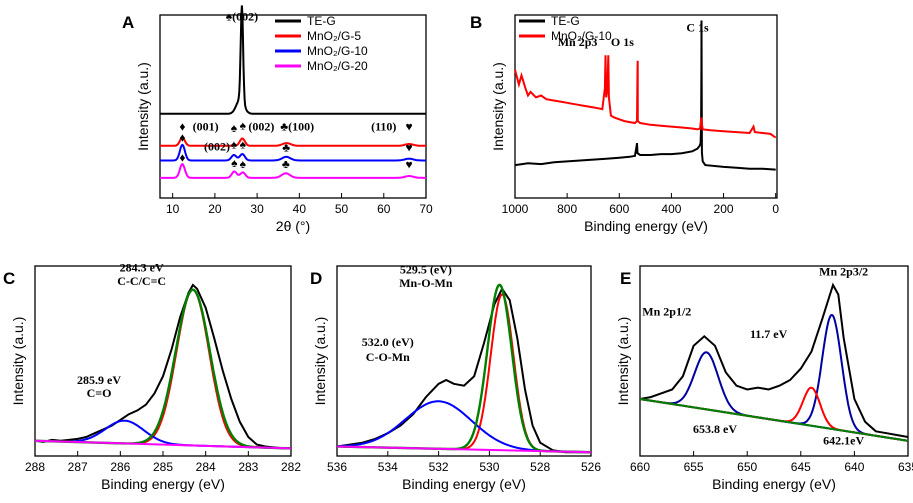  What do you see at coordinates (426, 270) in the screenshot?
I see `annotation: 529.5 (eV)` at bounding box center [426, 270].